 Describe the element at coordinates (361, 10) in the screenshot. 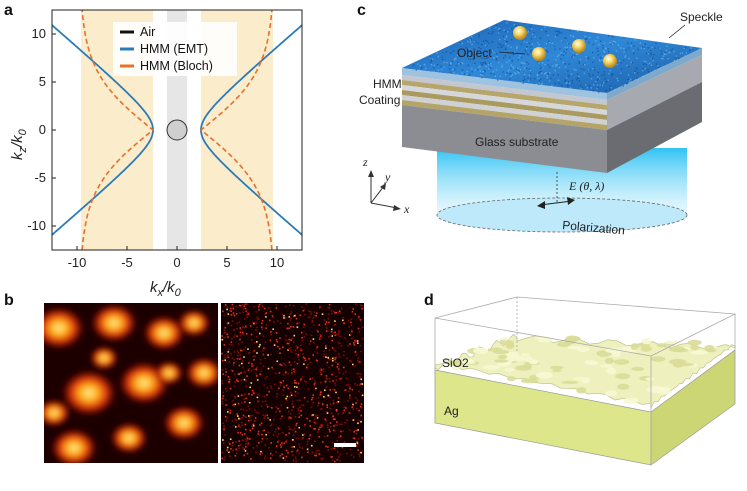

I see `panel-letter-c: c` at that location.